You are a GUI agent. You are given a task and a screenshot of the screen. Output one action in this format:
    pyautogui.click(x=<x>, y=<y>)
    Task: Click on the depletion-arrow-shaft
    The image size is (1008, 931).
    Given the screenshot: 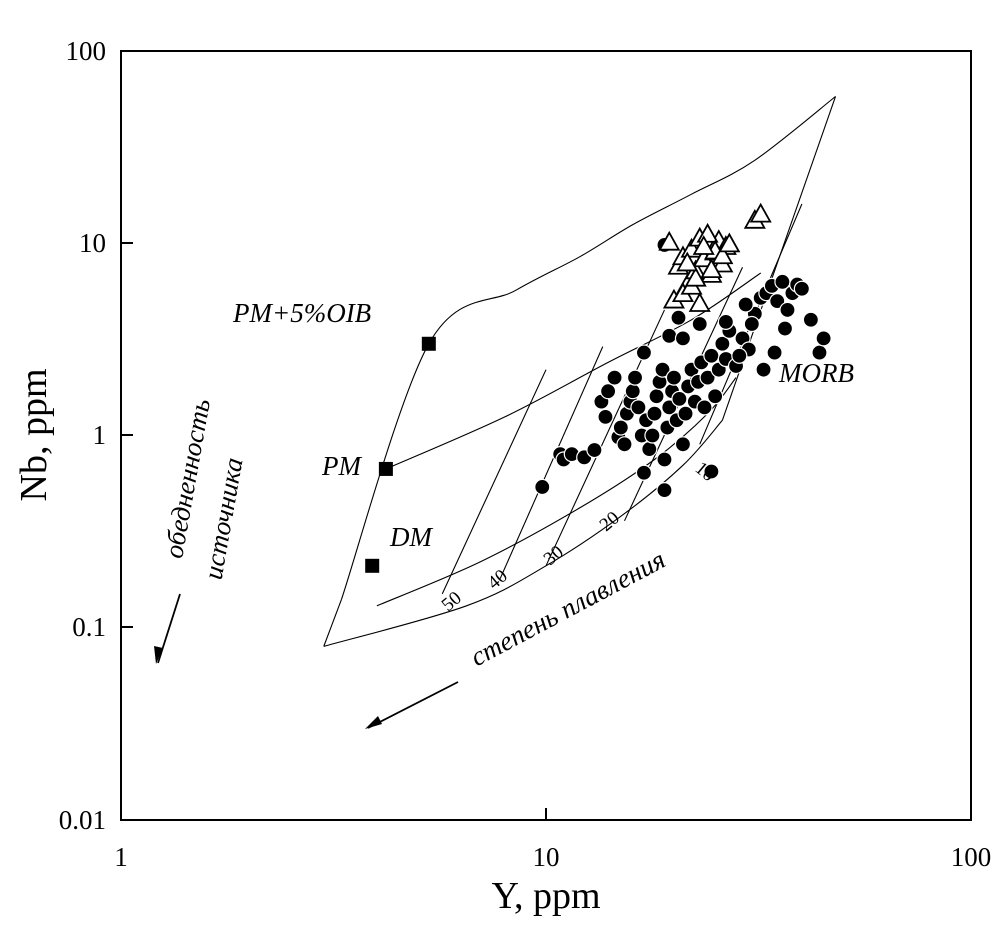 What is the action you would take?
    pyautogui.click(x=169, y=628)
    